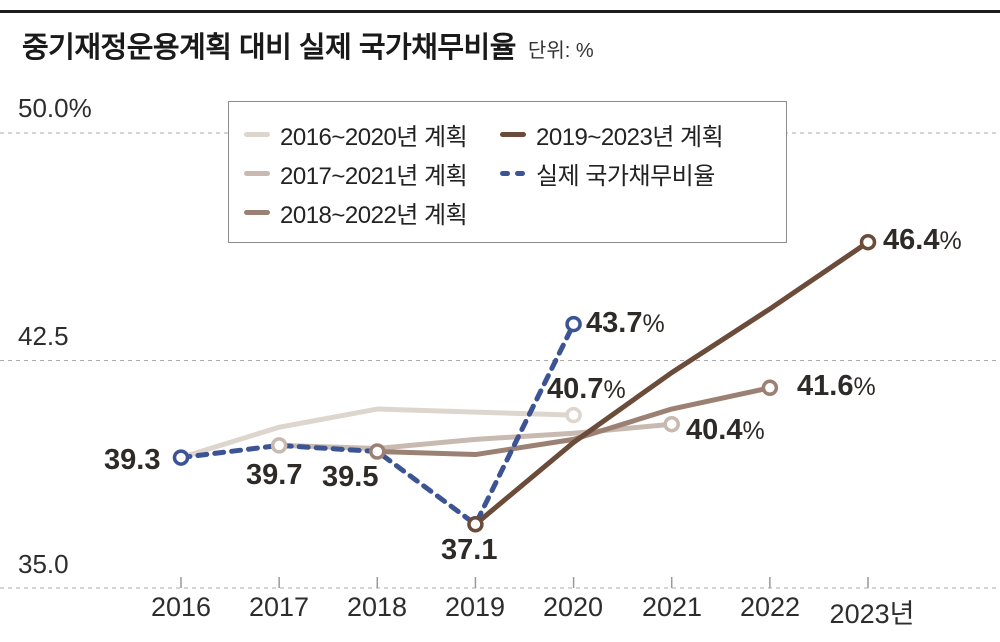 The height and width of the screenshot is (642, 1000). What do you see at coordinates (350, 477) in the screenshot?
I see `point-label: 39.5` at bounding box center [350, 477].